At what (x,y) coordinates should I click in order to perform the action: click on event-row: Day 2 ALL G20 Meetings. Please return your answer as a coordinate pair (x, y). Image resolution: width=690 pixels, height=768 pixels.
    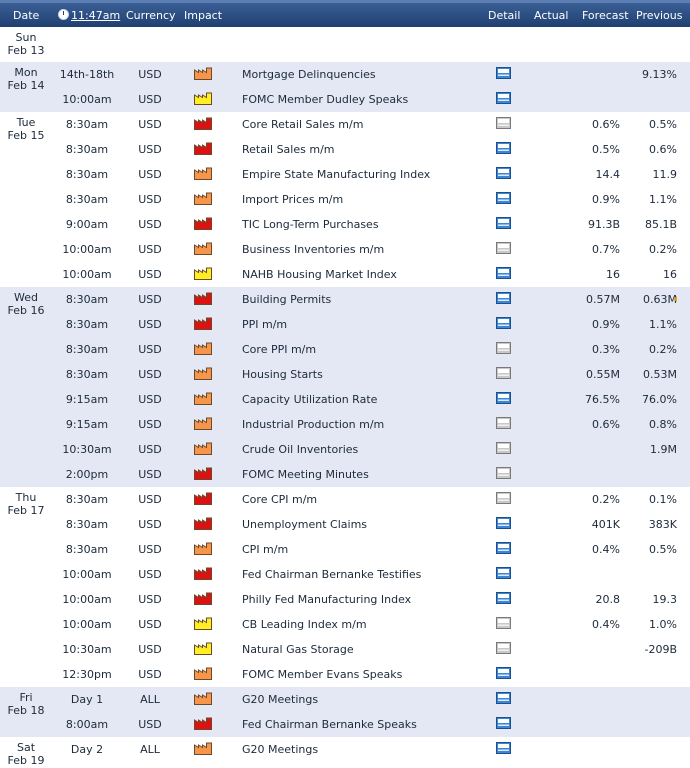
    Looking at the image, I should click on (345, 749).